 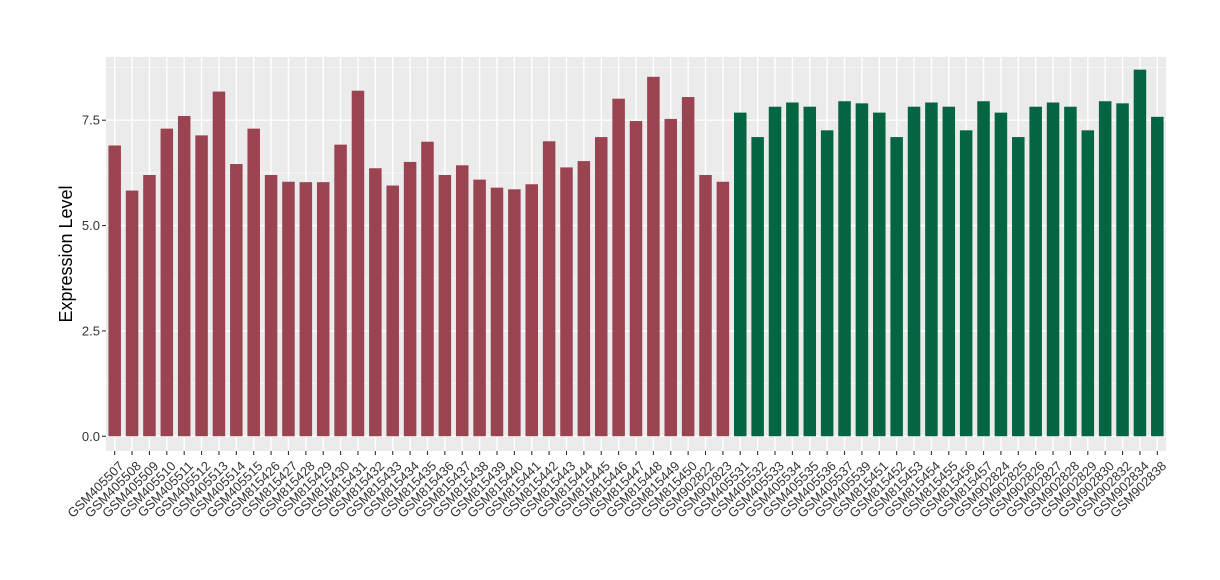 I want to click on y-axis-title: Expression Level, so click(x=66, y=253).